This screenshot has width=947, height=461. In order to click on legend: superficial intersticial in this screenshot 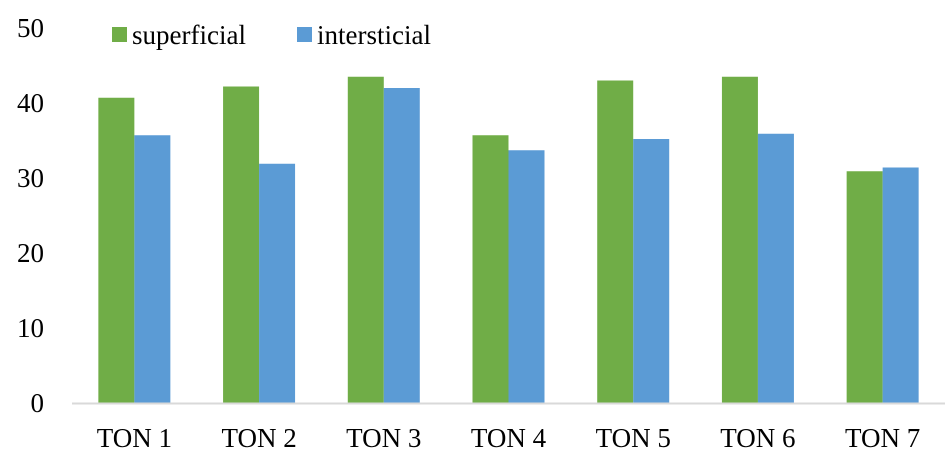, I will do `click(271, 35)`.